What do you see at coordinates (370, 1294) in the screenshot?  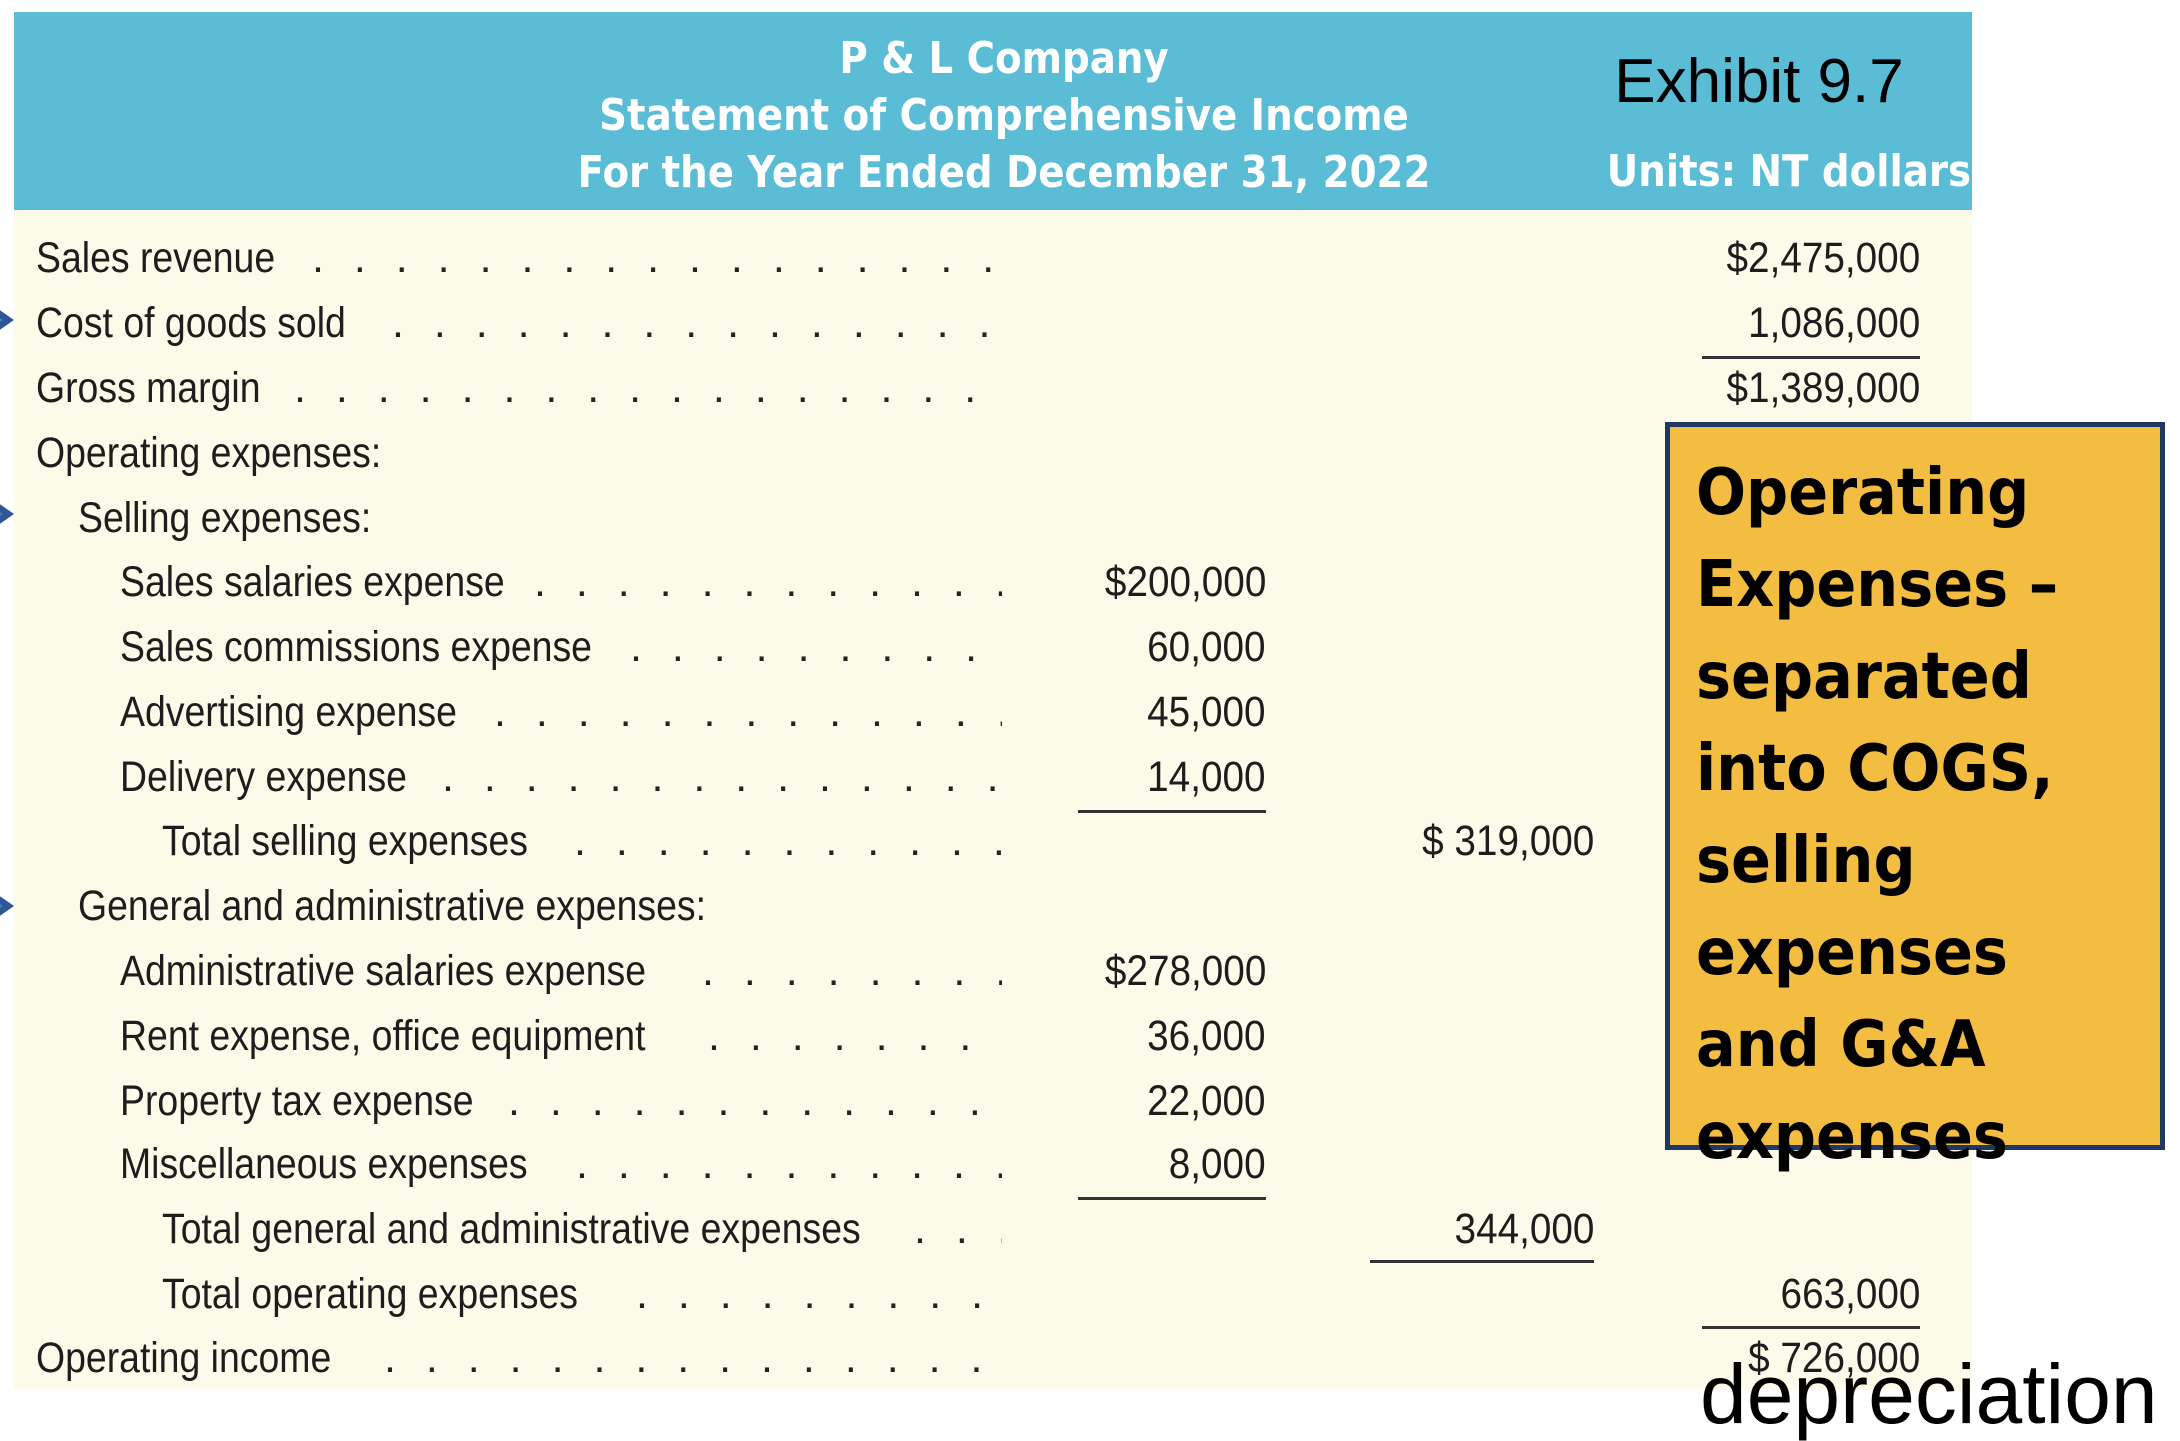 I see `row-label: Total operating expenses` at bounding box center [370, 1294].